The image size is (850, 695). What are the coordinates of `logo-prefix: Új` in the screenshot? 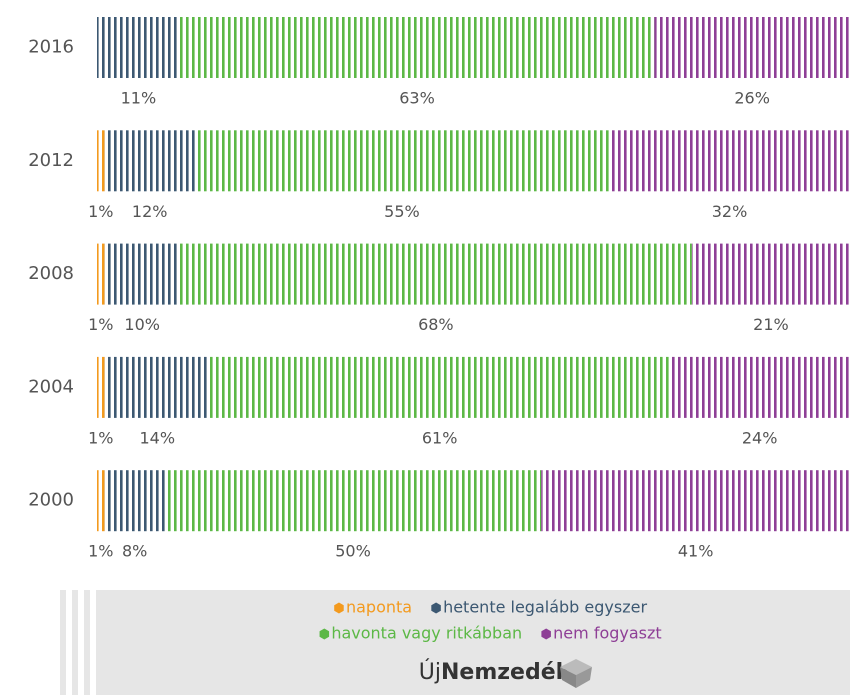 It's located at (430, 672).